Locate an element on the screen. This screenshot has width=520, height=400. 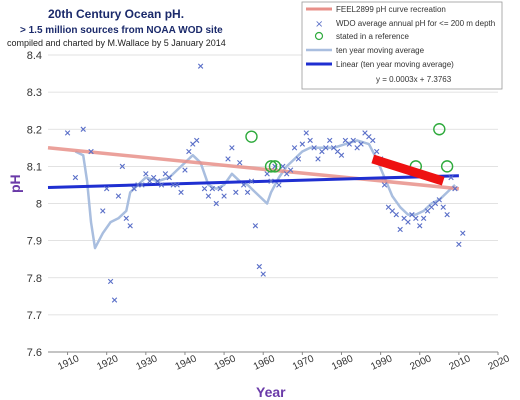
y-tick-label: 7.9 is located at coordinates (34, 242).